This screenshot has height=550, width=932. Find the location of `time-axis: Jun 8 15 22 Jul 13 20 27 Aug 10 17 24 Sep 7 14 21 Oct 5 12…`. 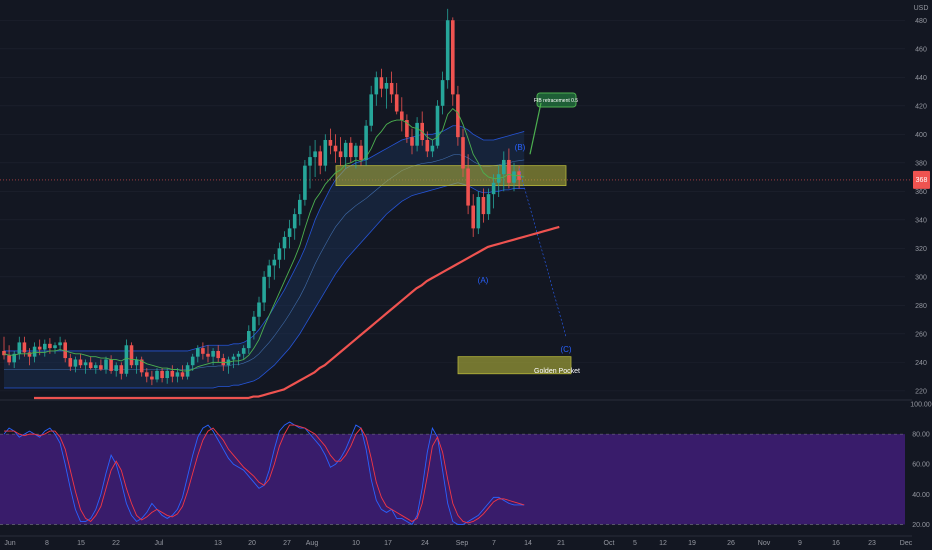

time-axis: Jun 8 15 22 Jul 13 20 27 Aug 10 17 24 Sep 7 14 21 Oct 5 12… is located at coordinates (456, 541).